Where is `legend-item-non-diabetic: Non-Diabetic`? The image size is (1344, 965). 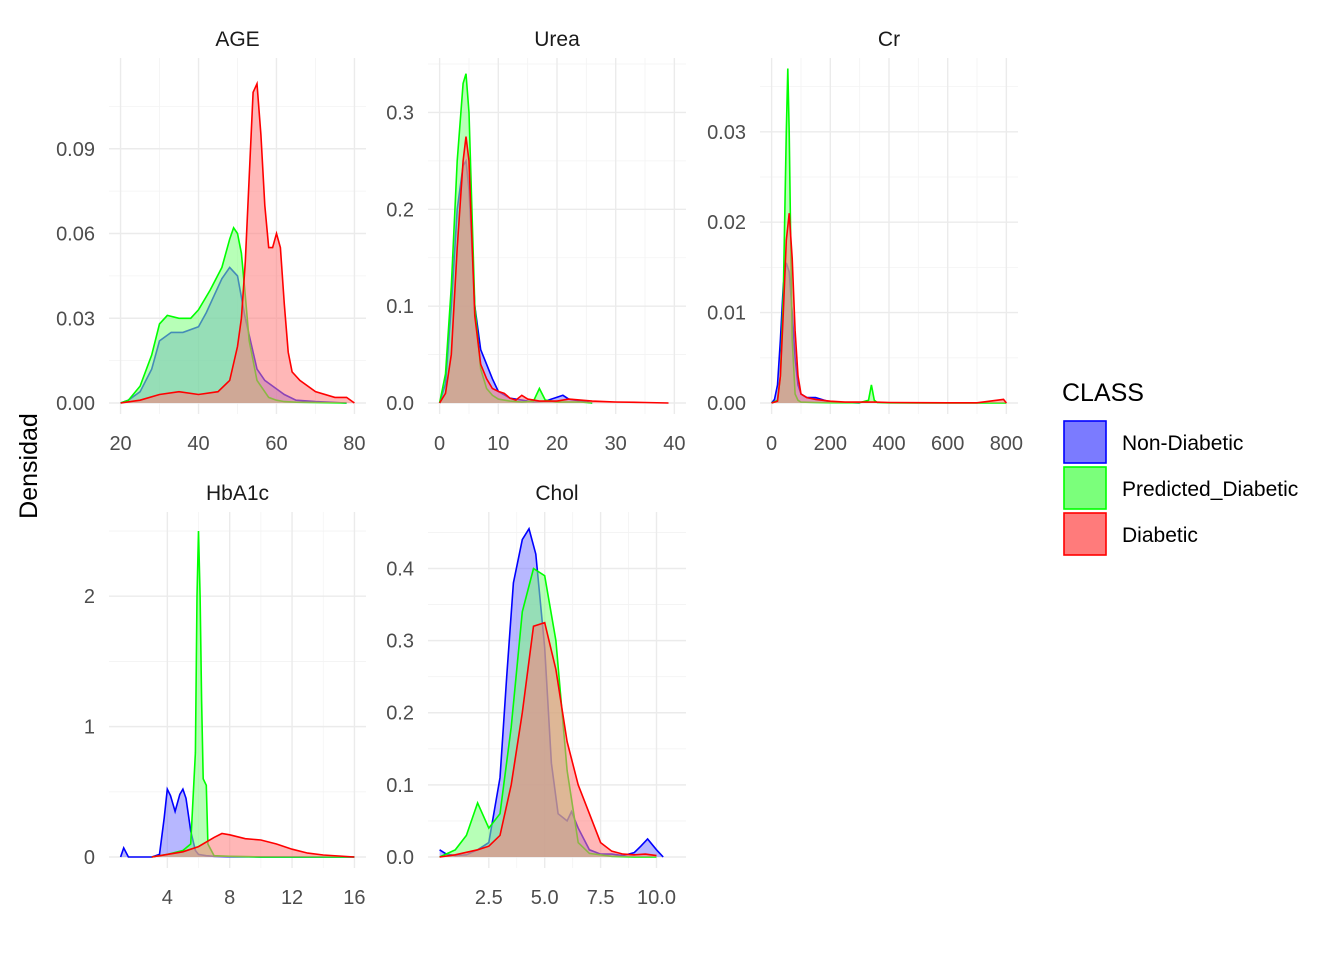 legend-item-non-diabetic: Non-Diabetic is located at coordinates (1153, 442).